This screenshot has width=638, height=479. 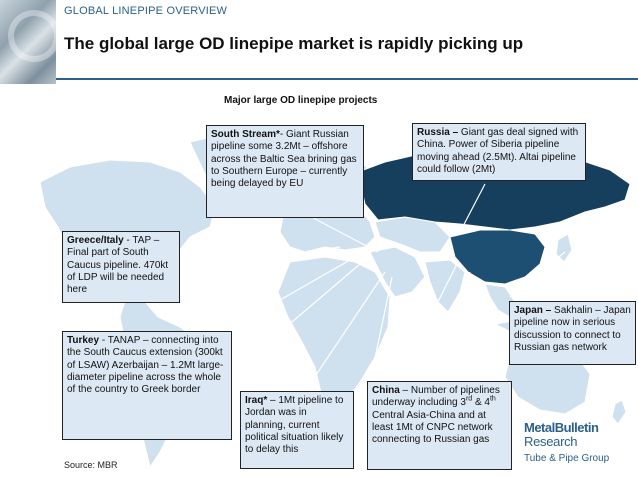 What do you see at coordinates (347, 79) in the screenshot?
I see `title-divider` at bounding box center [347, 79].